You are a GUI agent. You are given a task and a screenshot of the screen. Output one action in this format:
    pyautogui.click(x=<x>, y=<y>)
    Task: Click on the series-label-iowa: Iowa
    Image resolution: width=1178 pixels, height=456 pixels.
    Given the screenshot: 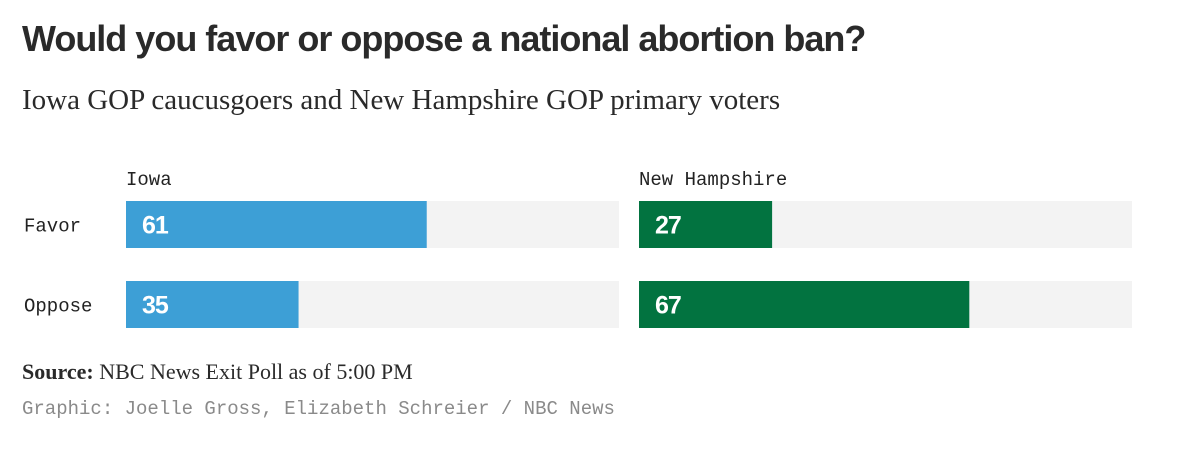 What is the action you would take?
    pyautogui.click(x=149, y=180)
    